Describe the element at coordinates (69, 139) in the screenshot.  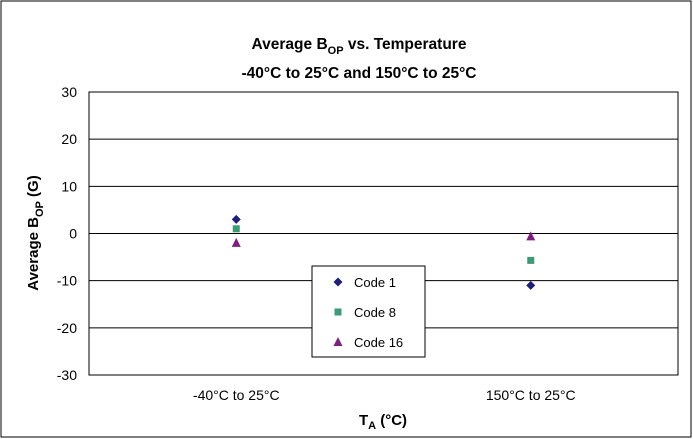
I see `y-tick-label: 20` at that location.